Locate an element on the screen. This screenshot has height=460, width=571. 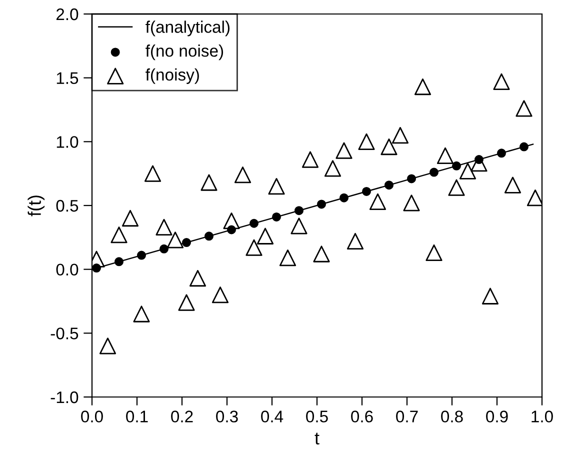
y-tick-label: 0.0 is located at coordinates (67, 270).